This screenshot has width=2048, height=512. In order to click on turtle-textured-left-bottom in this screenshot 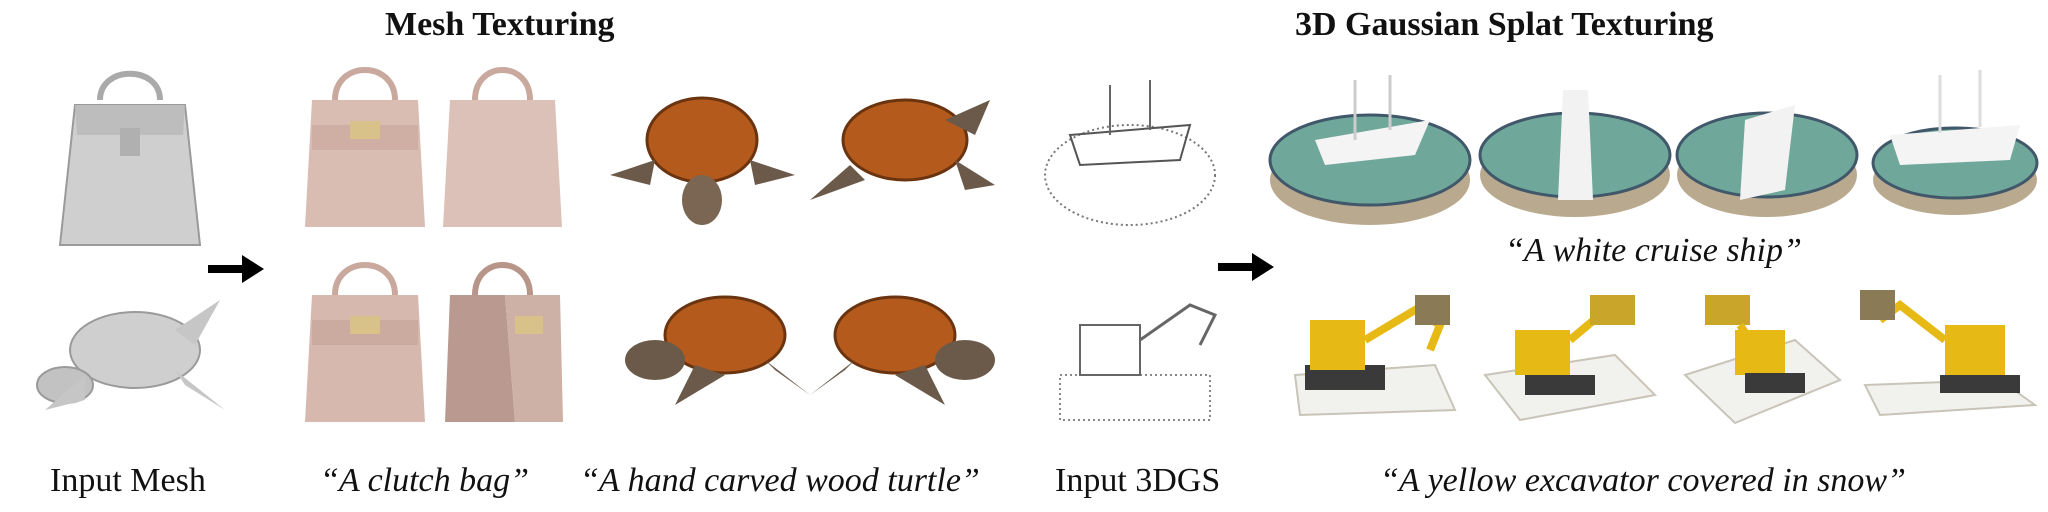, I will do `click(717, 350)`.